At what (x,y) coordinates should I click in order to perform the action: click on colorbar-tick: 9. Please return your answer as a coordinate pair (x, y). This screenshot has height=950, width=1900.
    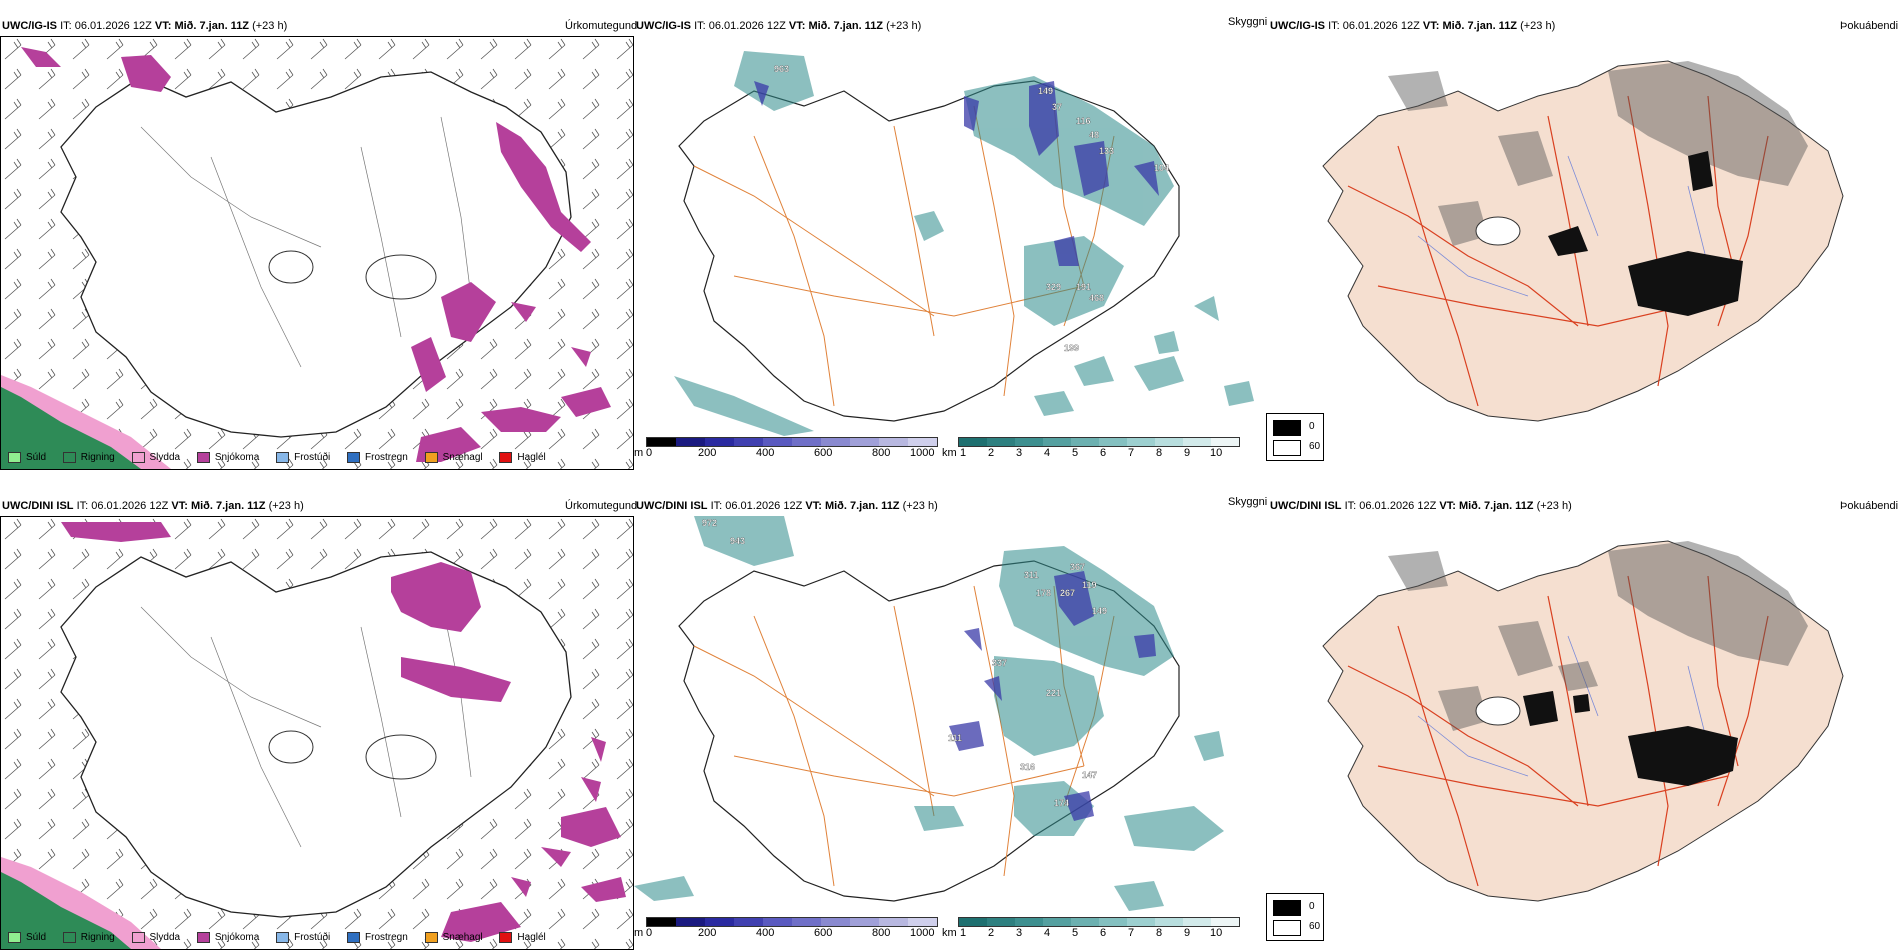
    Looking at the image, I should click on (1187, 453).